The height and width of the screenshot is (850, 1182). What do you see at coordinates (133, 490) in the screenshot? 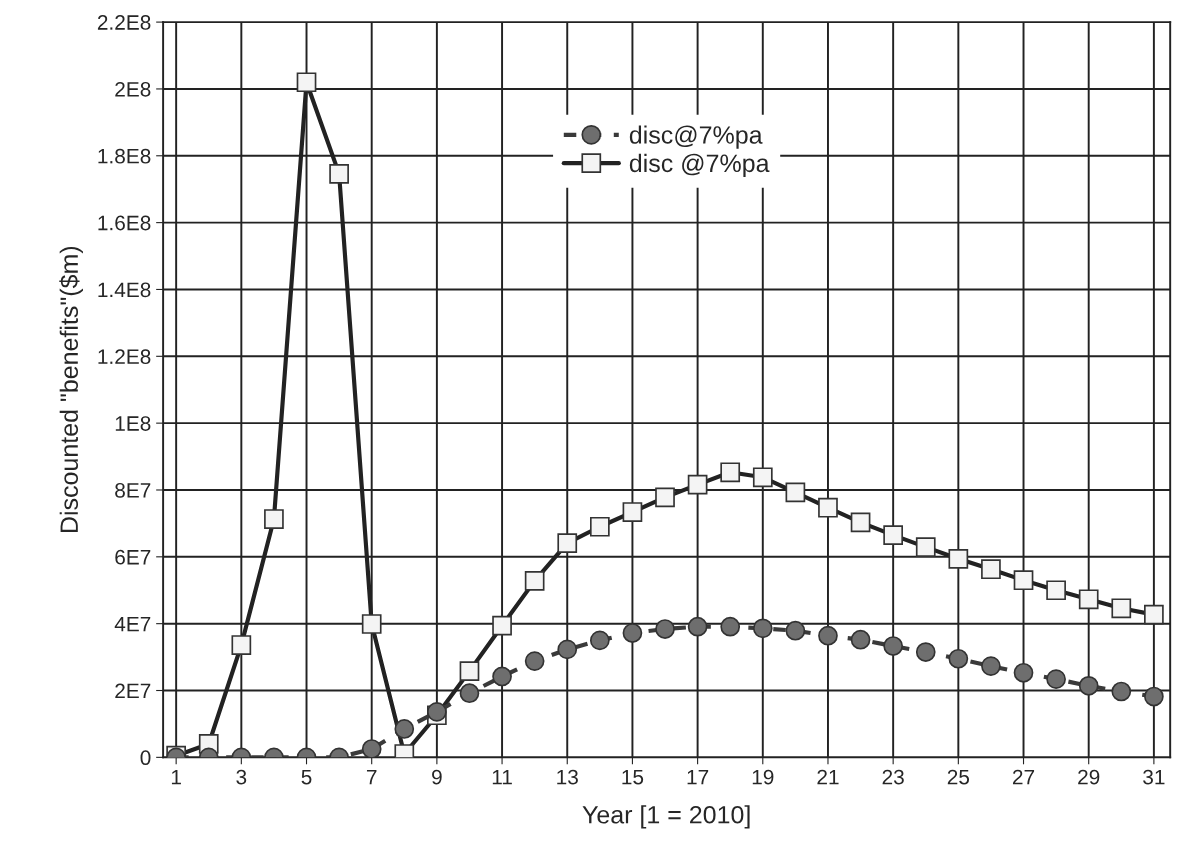
I see `y-tick-label: 8E7` at bounding box center [133, 490].